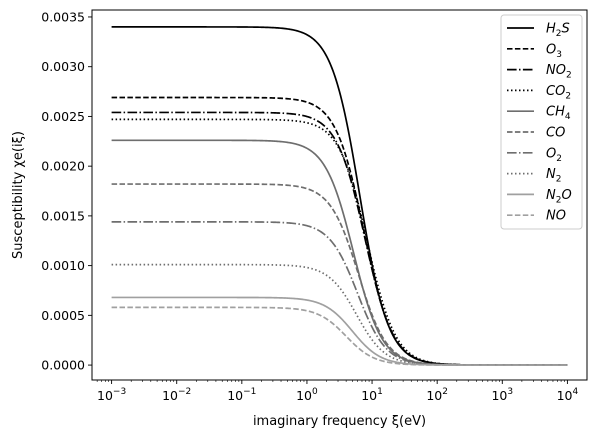 The height and width of the screenshot is (441, 597). What do you see at coordinates (63, 365) in the screenshot?
I see `y-tick-label: 0.0000` at bounding box center [63, 365].